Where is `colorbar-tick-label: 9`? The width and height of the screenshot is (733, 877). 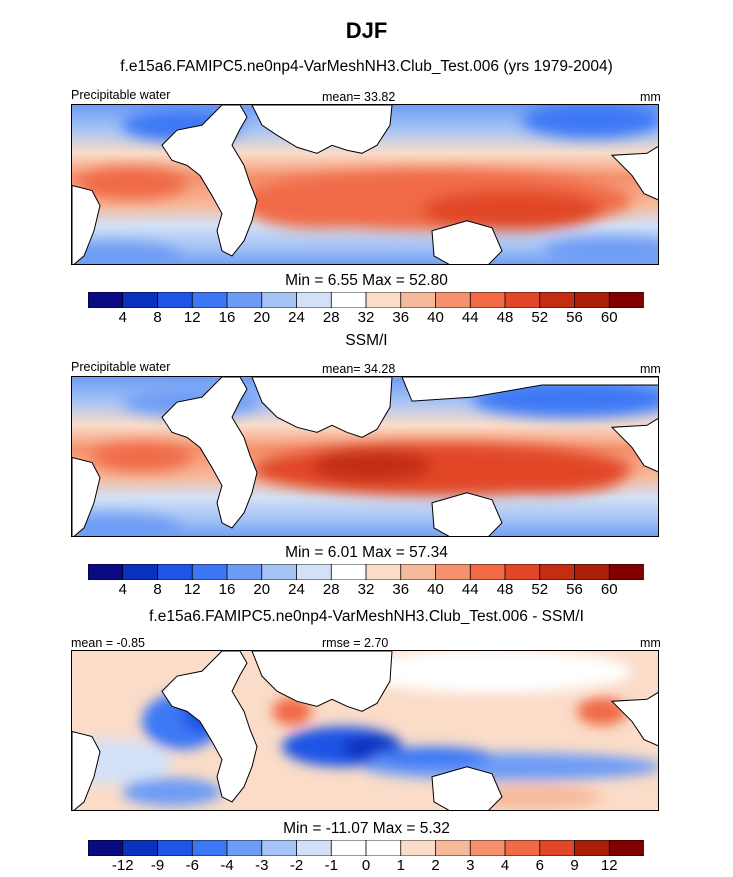
colorbar-tick-label: 9 is located at coordinates (574, 865).